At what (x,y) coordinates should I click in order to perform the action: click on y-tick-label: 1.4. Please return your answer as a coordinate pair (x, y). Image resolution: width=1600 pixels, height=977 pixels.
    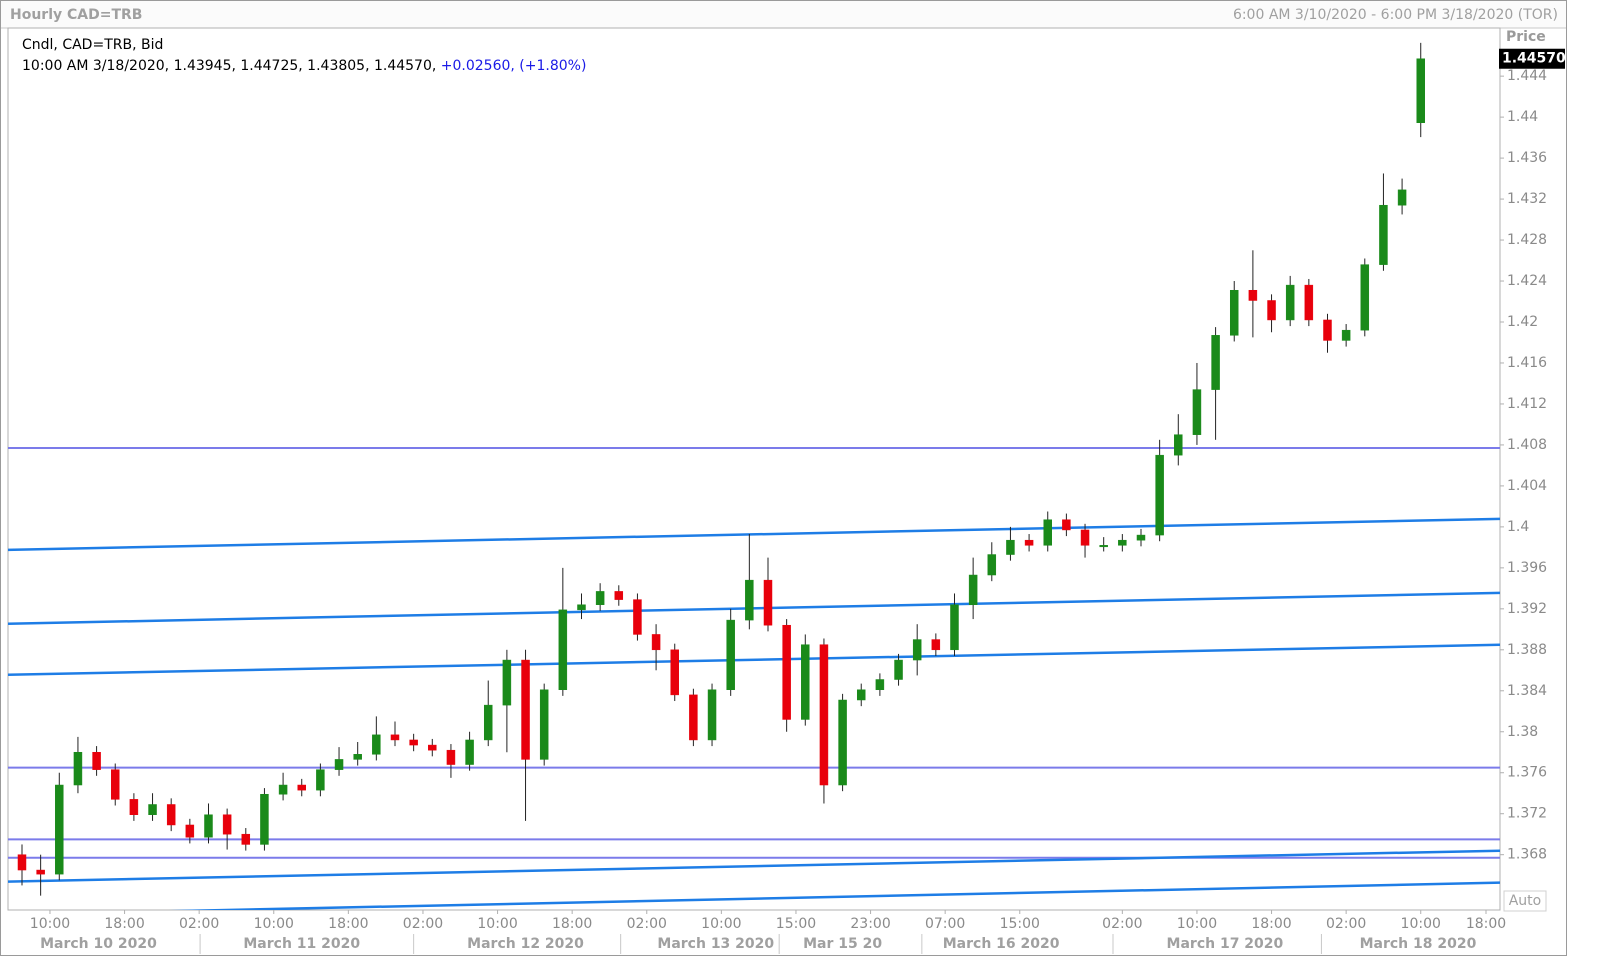
    Looking at the image, I should click on (1518, 527).